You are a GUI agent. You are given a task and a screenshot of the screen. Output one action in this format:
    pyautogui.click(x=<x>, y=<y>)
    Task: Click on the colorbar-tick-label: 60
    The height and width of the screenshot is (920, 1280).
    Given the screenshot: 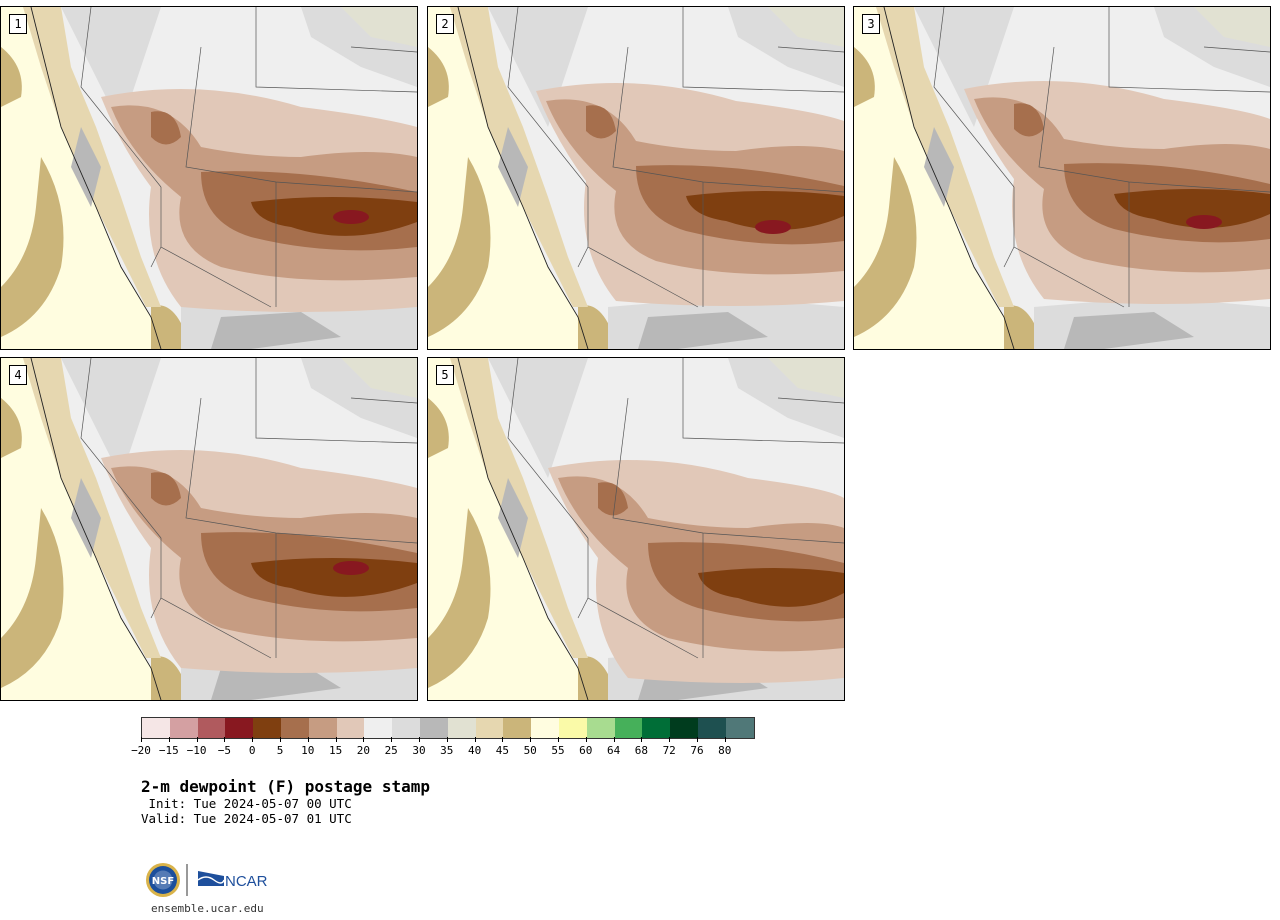 What is the action you would take?
    pyautogui.click(x=586, y=750)
    